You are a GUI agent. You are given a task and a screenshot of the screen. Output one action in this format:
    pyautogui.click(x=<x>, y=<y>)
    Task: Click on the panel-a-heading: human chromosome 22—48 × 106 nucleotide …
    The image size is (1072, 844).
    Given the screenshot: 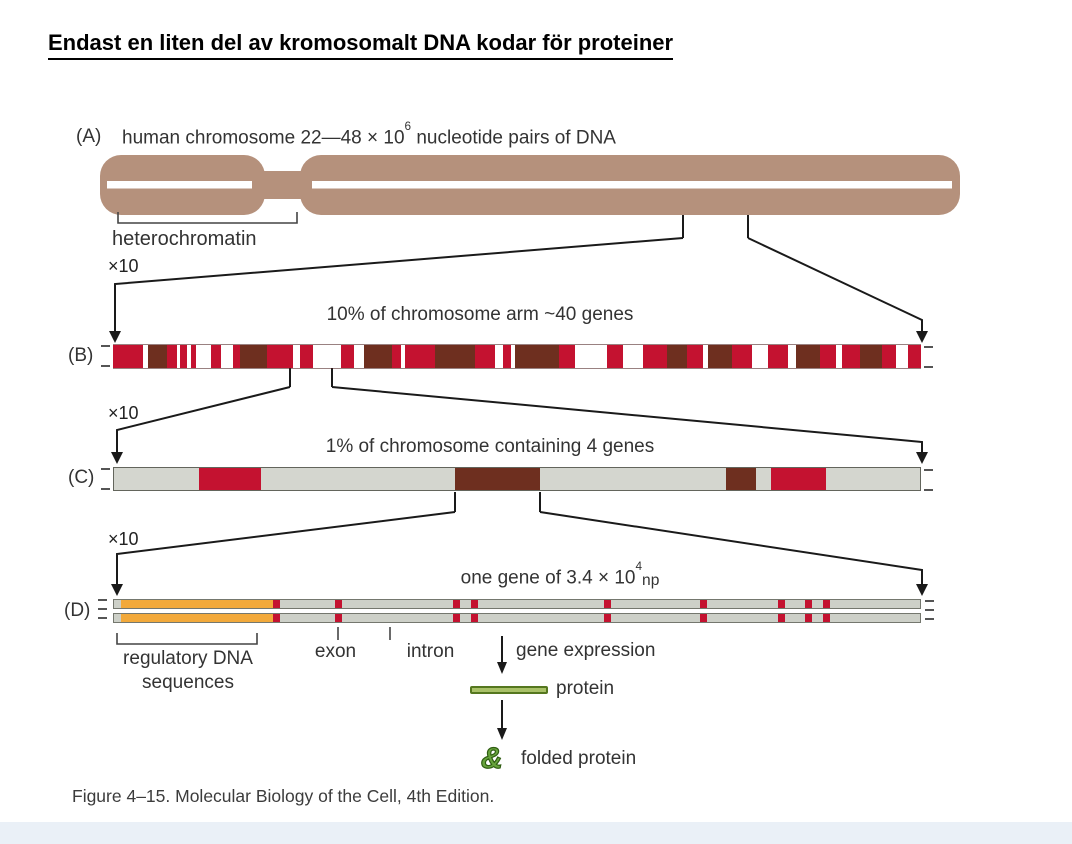 What is the action you would take?
    pyautogui.click(x=369, y=134)
    